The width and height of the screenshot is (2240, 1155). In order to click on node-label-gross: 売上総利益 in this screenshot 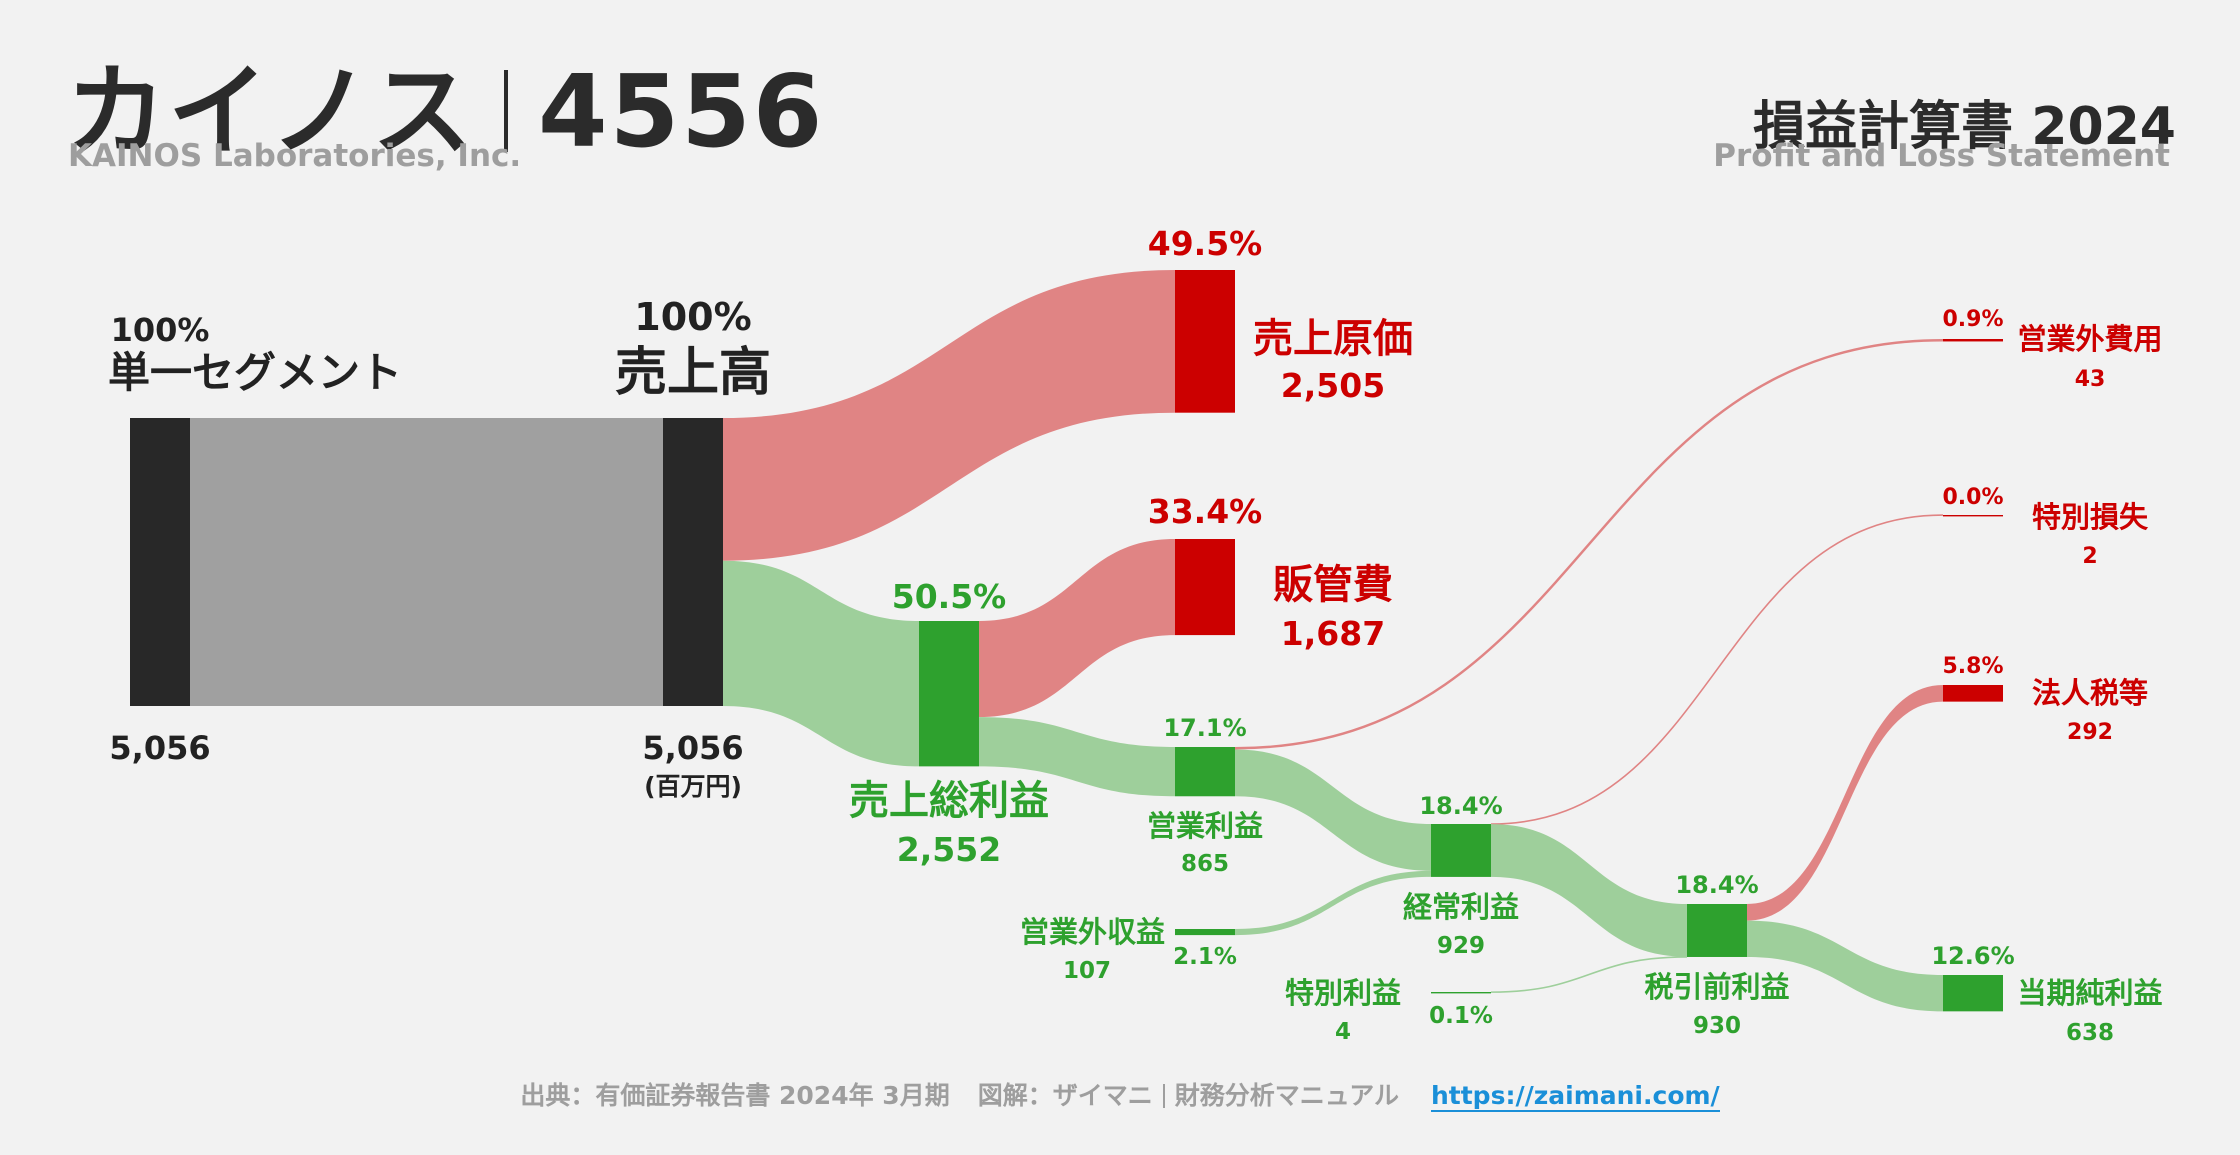, I will do `click(949, 801)`.